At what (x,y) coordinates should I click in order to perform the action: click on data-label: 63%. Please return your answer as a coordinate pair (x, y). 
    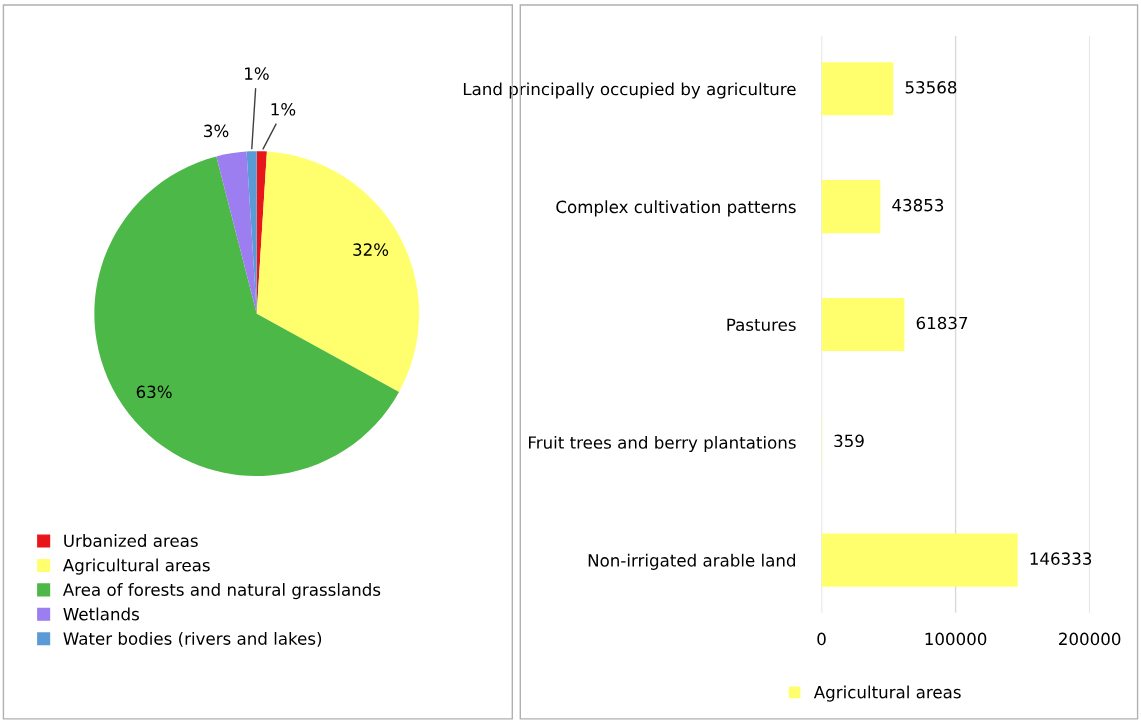
    Looking at the image, I should click on (154, 392).